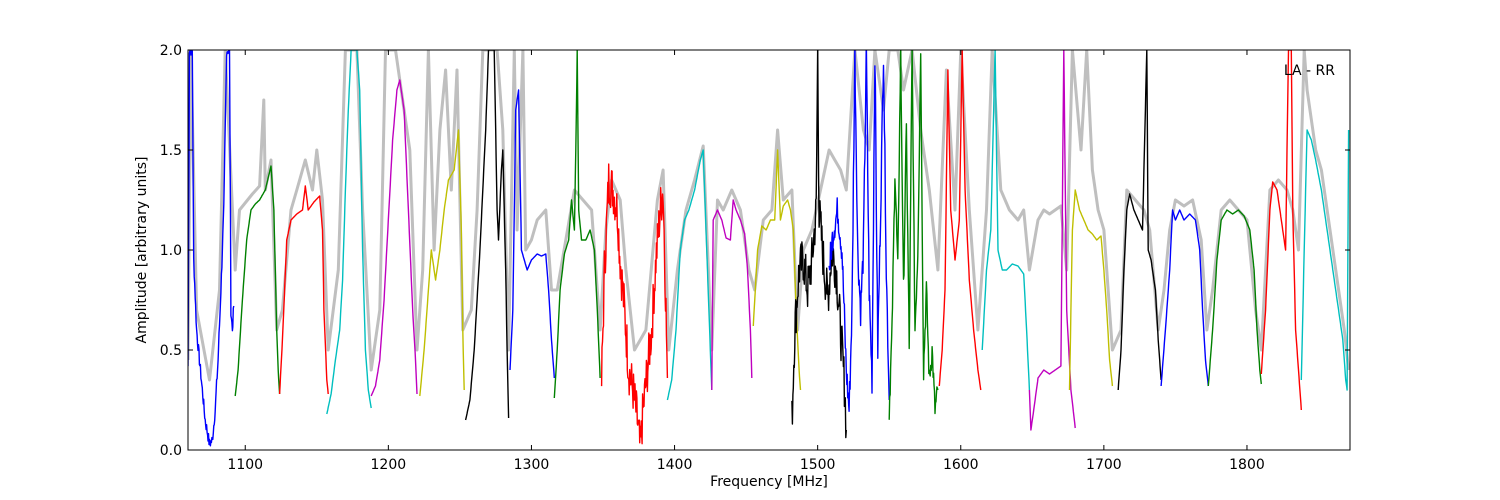 The height and width of the screenshot is (500, 1500). What do you see at coordinates (245, 465) in the screenshot?
I see `x-tick-label: 1100` at bounding box center [245, 465].